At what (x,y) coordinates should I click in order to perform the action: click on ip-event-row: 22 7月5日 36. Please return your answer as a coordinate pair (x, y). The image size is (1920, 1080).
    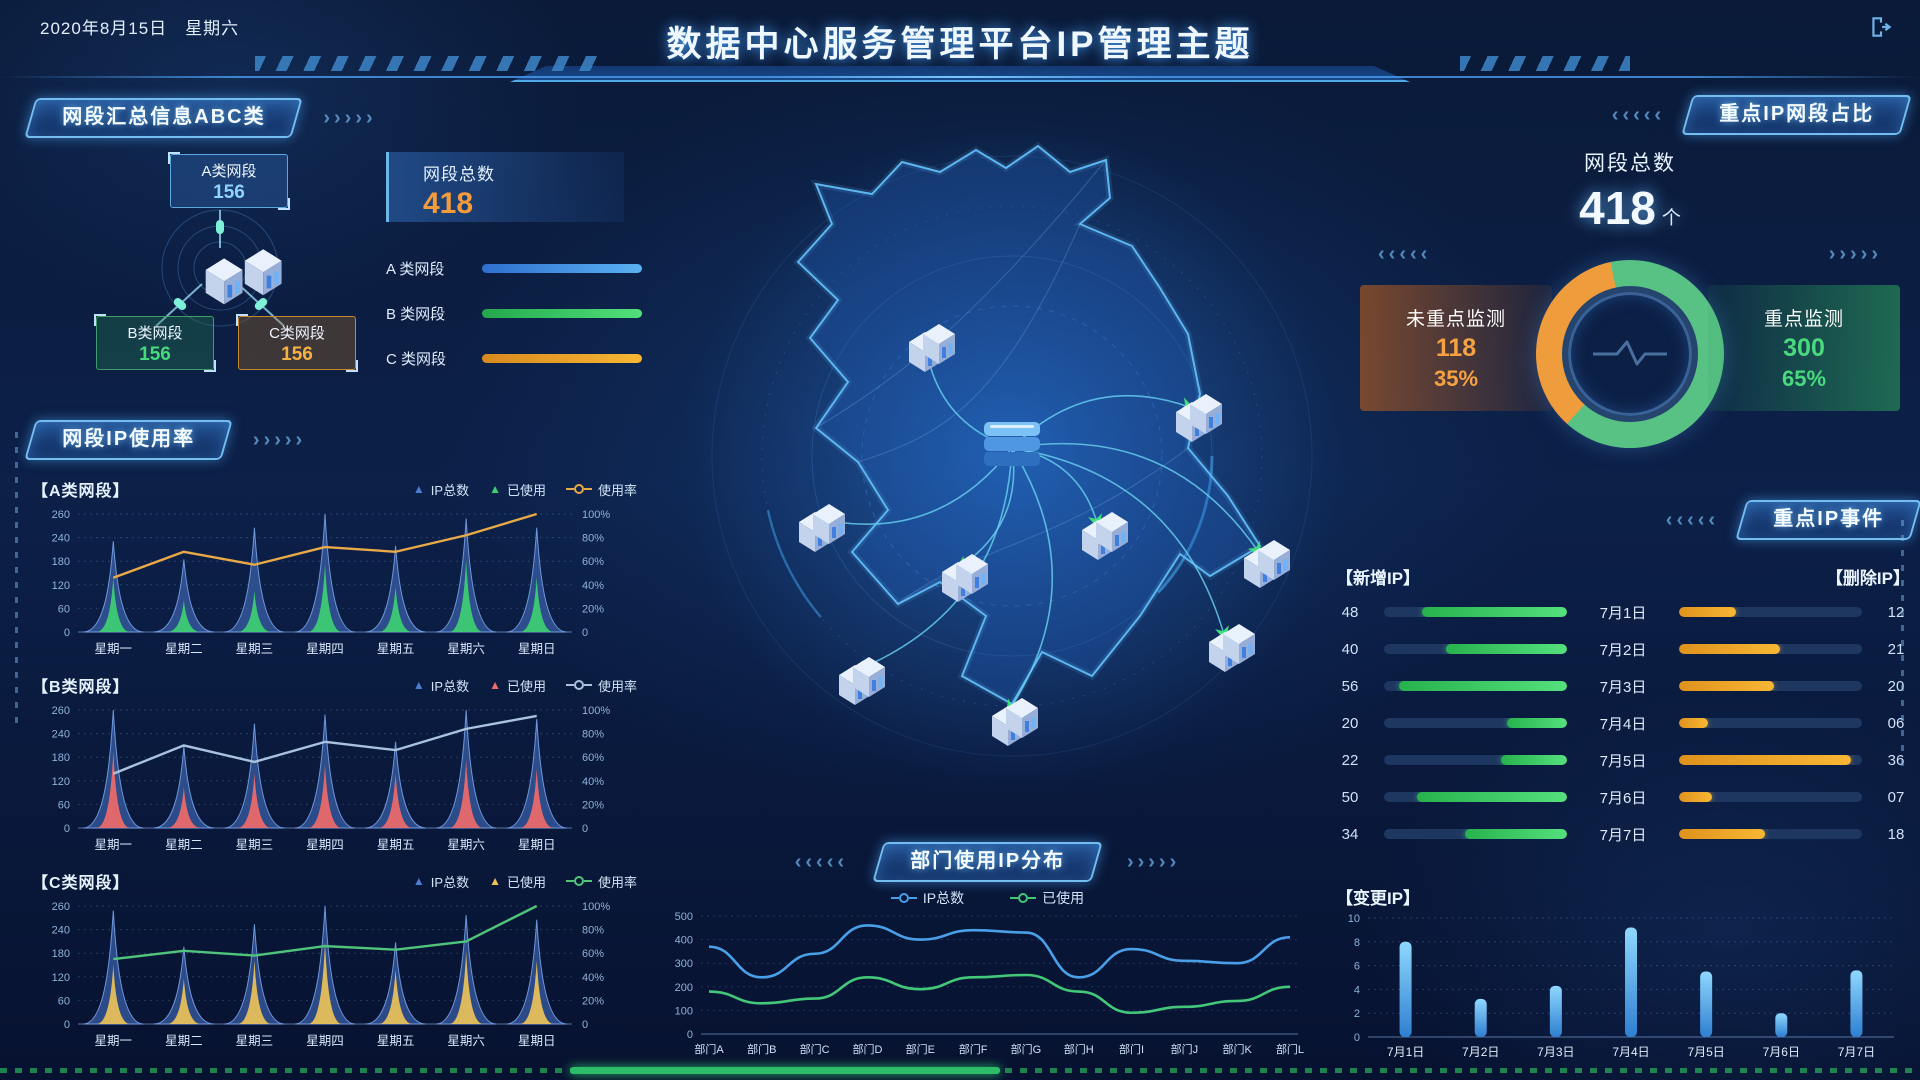
    Looking at the image, I should click on (1623, 760).